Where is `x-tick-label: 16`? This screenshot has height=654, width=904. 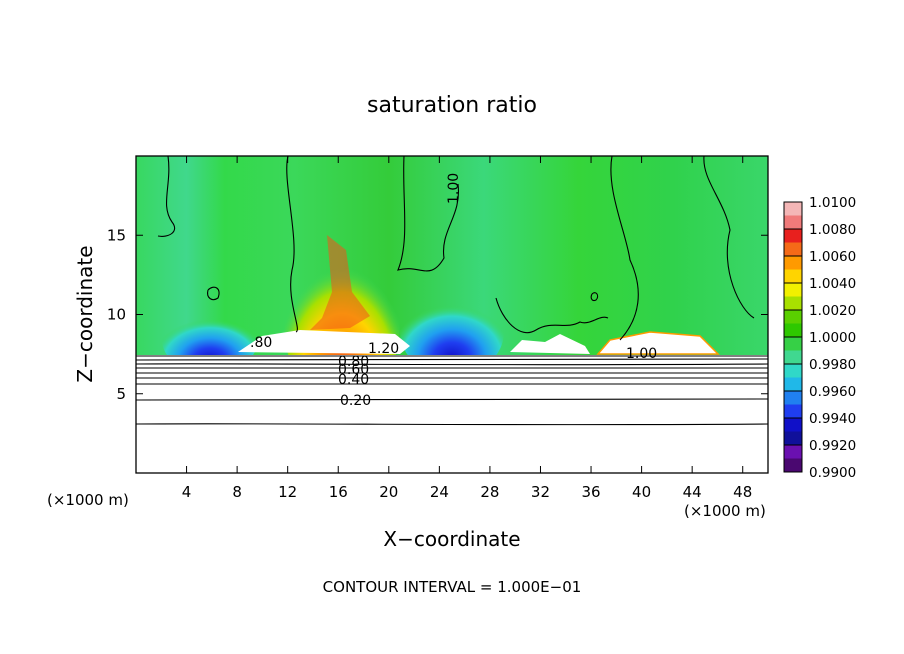 x-tick-label: 16 is located at coordinates (338, 492).